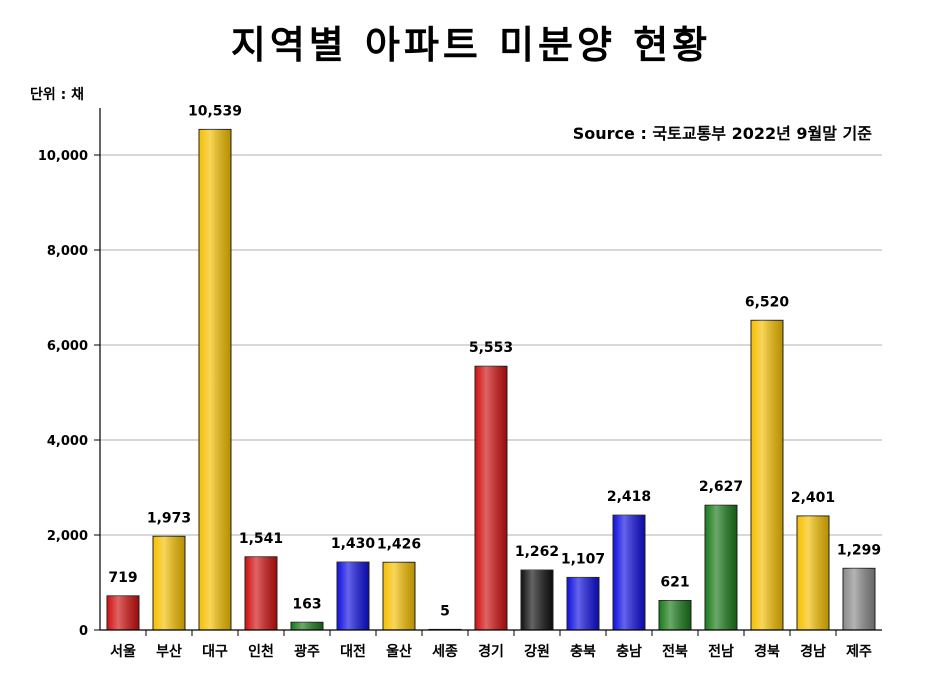  I want to click on x-tick-label: 광주, so click(307, 651).